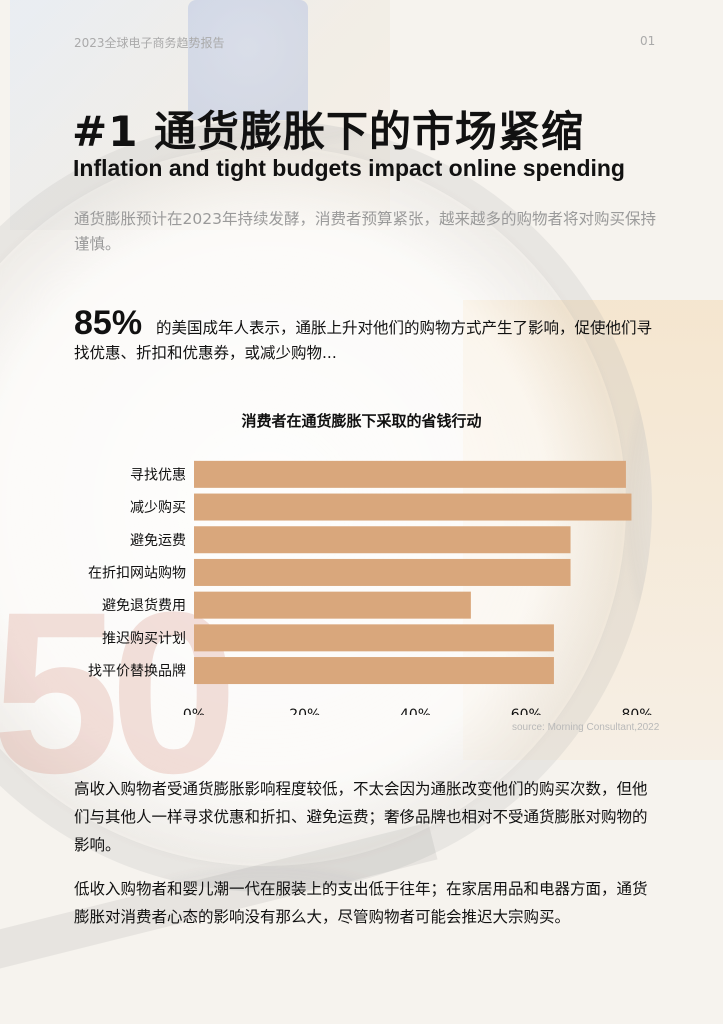 This screenshot has width=723, height=1024. Describe the element at coordinates (361, 421) in the screenshot. I see `chart-title: 消费者在通货膨胀下采取的省钱行动` at that location.